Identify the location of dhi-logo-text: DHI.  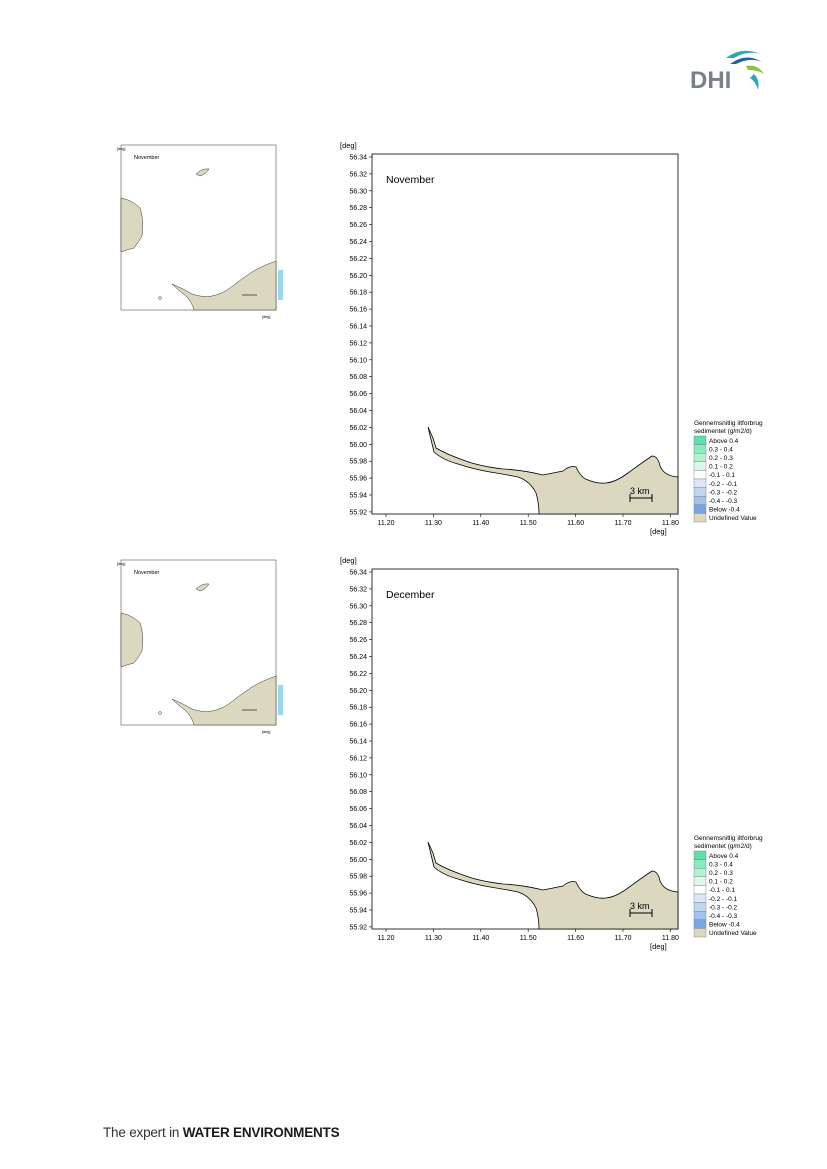
(710, 80).